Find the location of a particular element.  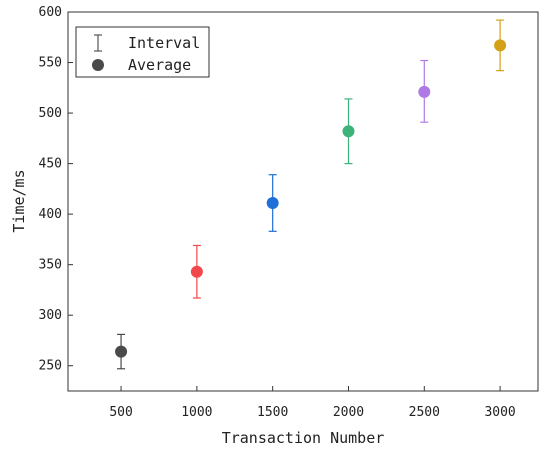

y-tick-label-300: 300 is located at coordinates (50, 315).